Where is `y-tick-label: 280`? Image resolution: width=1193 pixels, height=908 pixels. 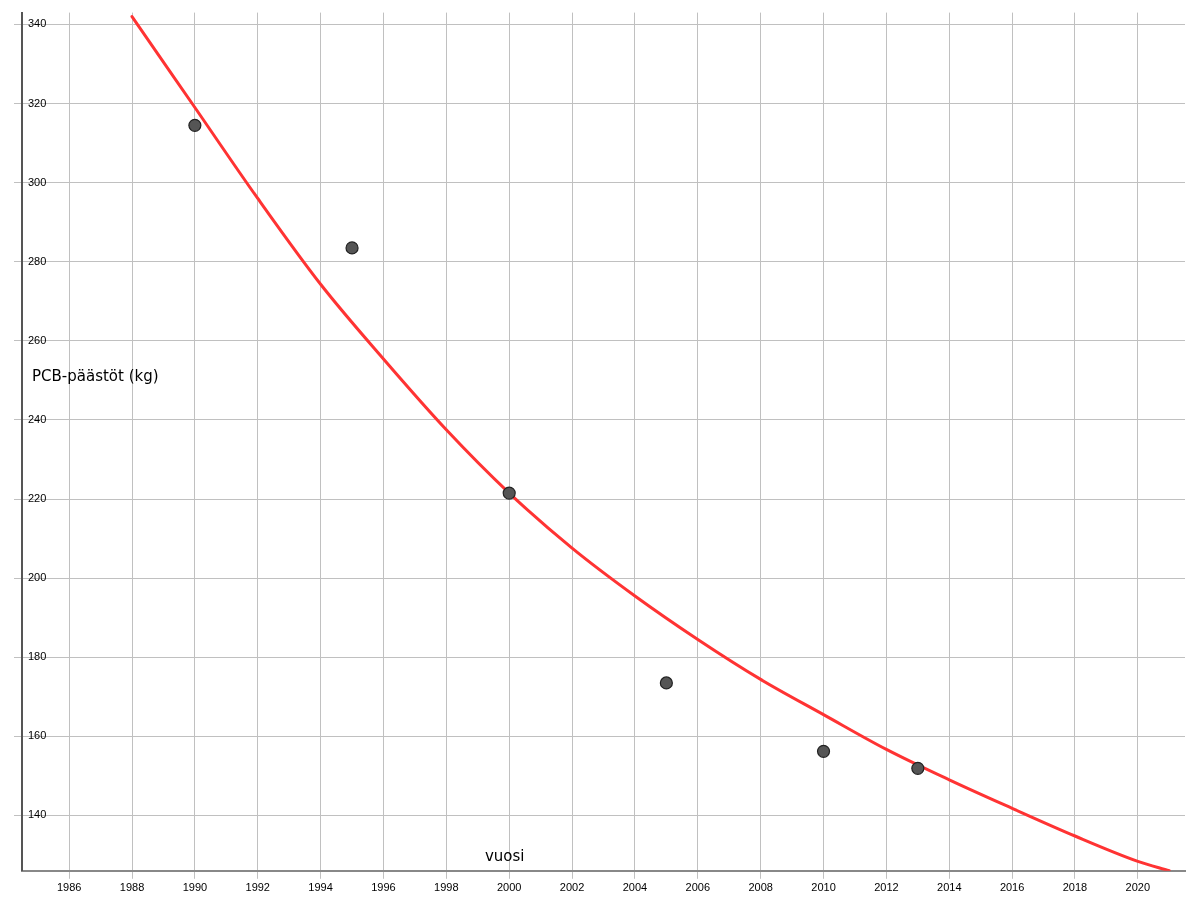 y-tick-label: 280 is located at coordinates (37, 260).